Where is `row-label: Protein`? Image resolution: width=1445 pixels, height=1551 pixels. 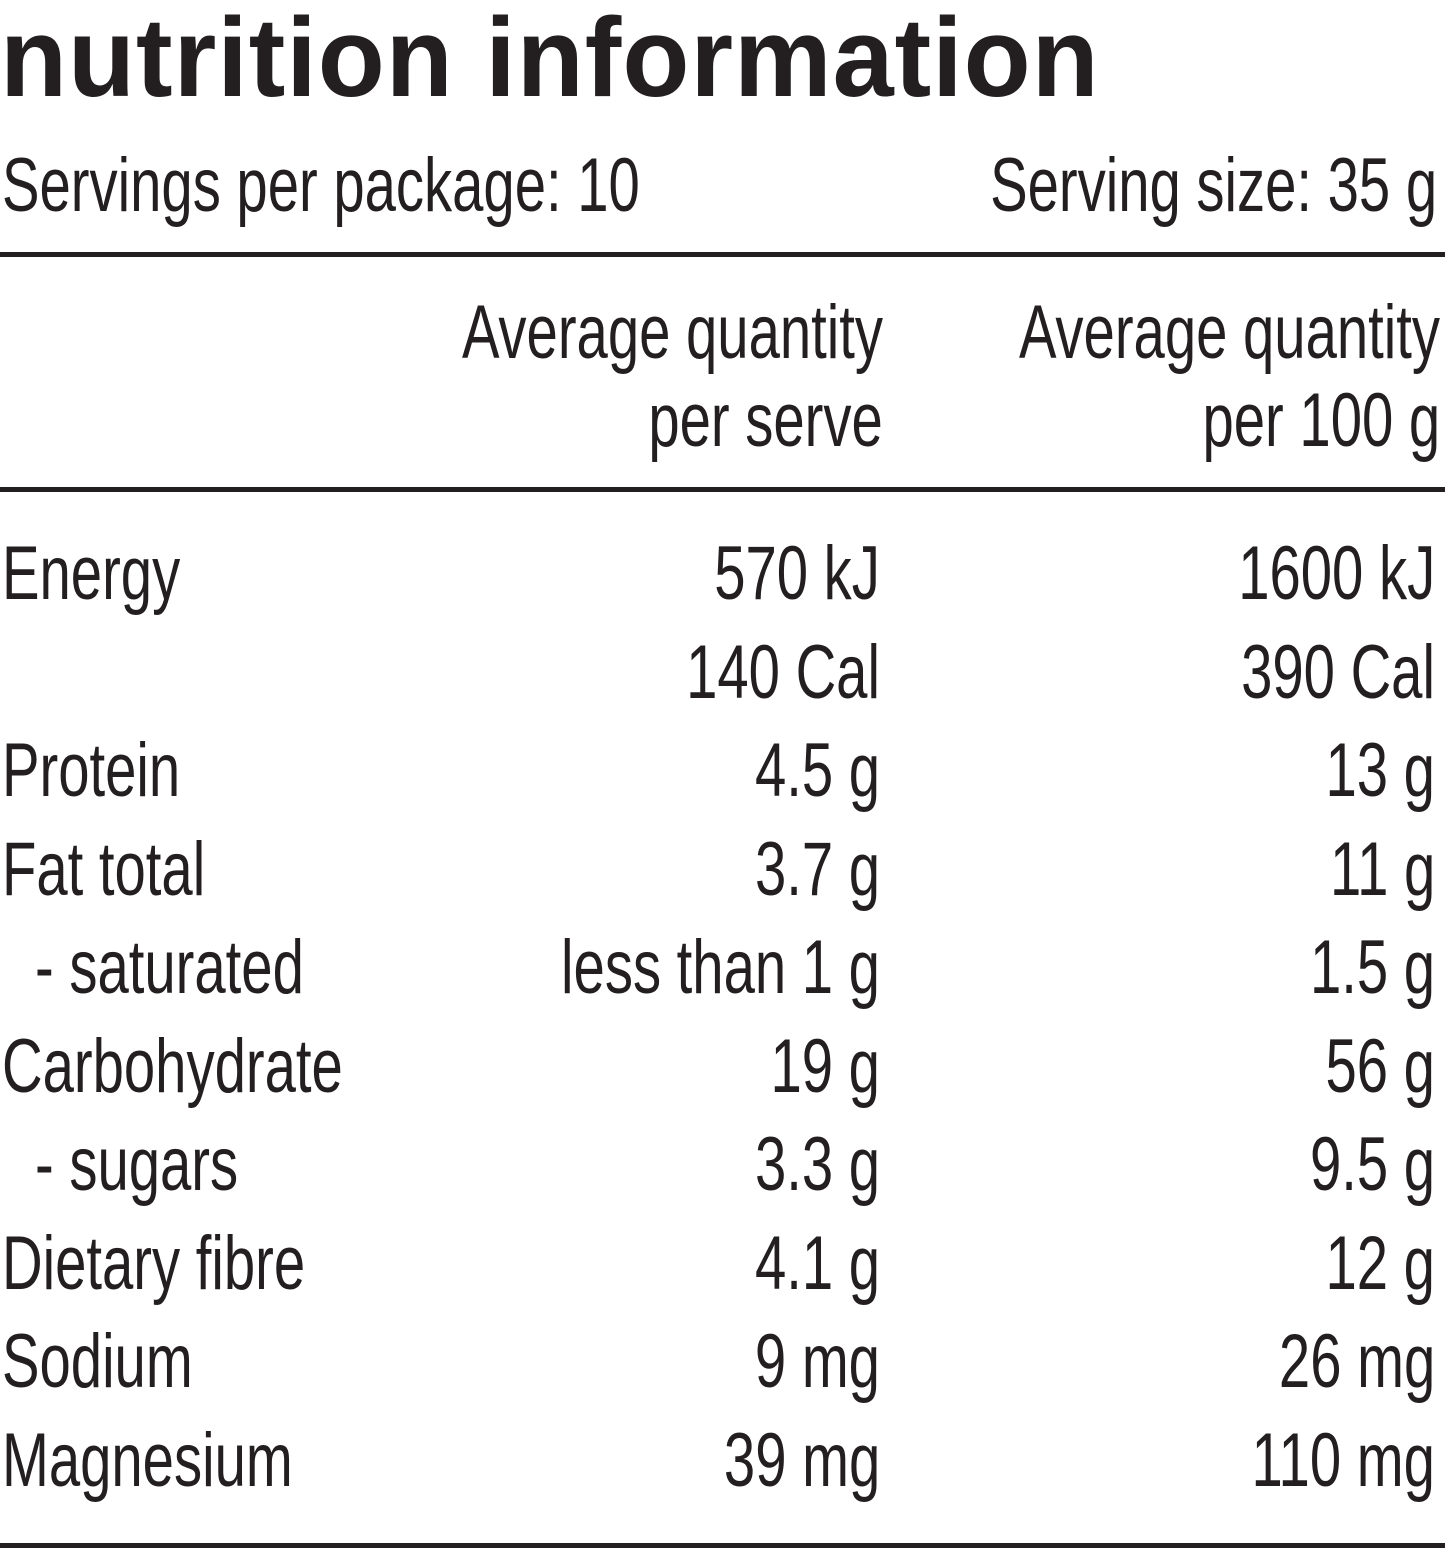 row-label: Protein is located at coordinates (122, 771).